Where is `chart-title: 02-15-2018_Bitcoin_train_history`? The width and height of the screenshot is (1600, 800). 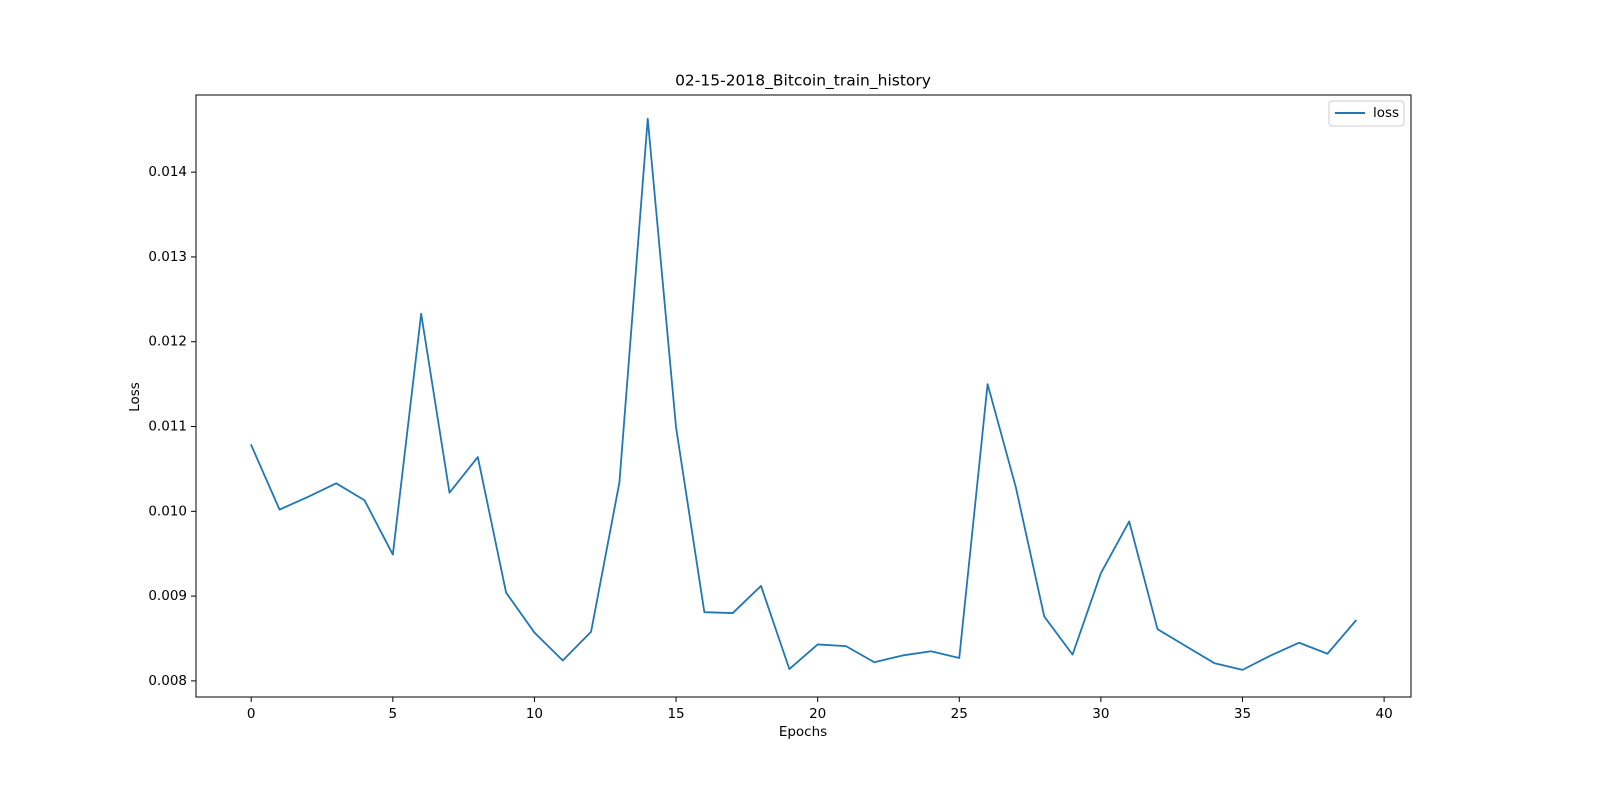
chart-title: 02-15-2018_Bitcoin_train_history is located at coordinates (803, 81).